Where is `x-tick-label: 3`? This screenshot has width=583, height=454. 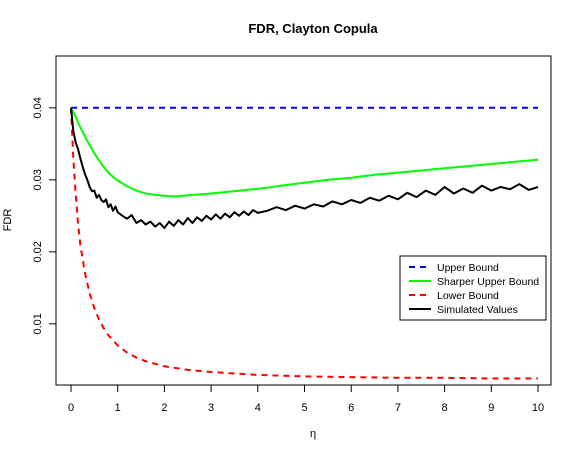
x-tick-label: 3 is located at coordinates (211, 408).